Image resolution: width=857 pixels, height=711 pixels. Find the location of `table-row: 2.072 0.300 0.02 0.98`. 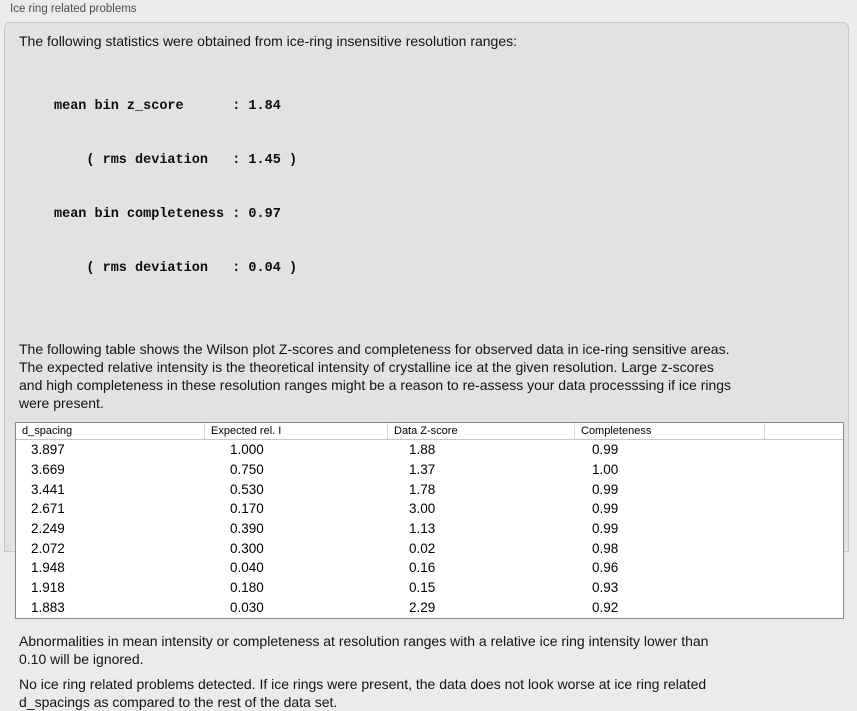

table-row: 2.072 0.300 0.02 0.98 is located at coordinates (429, 548).